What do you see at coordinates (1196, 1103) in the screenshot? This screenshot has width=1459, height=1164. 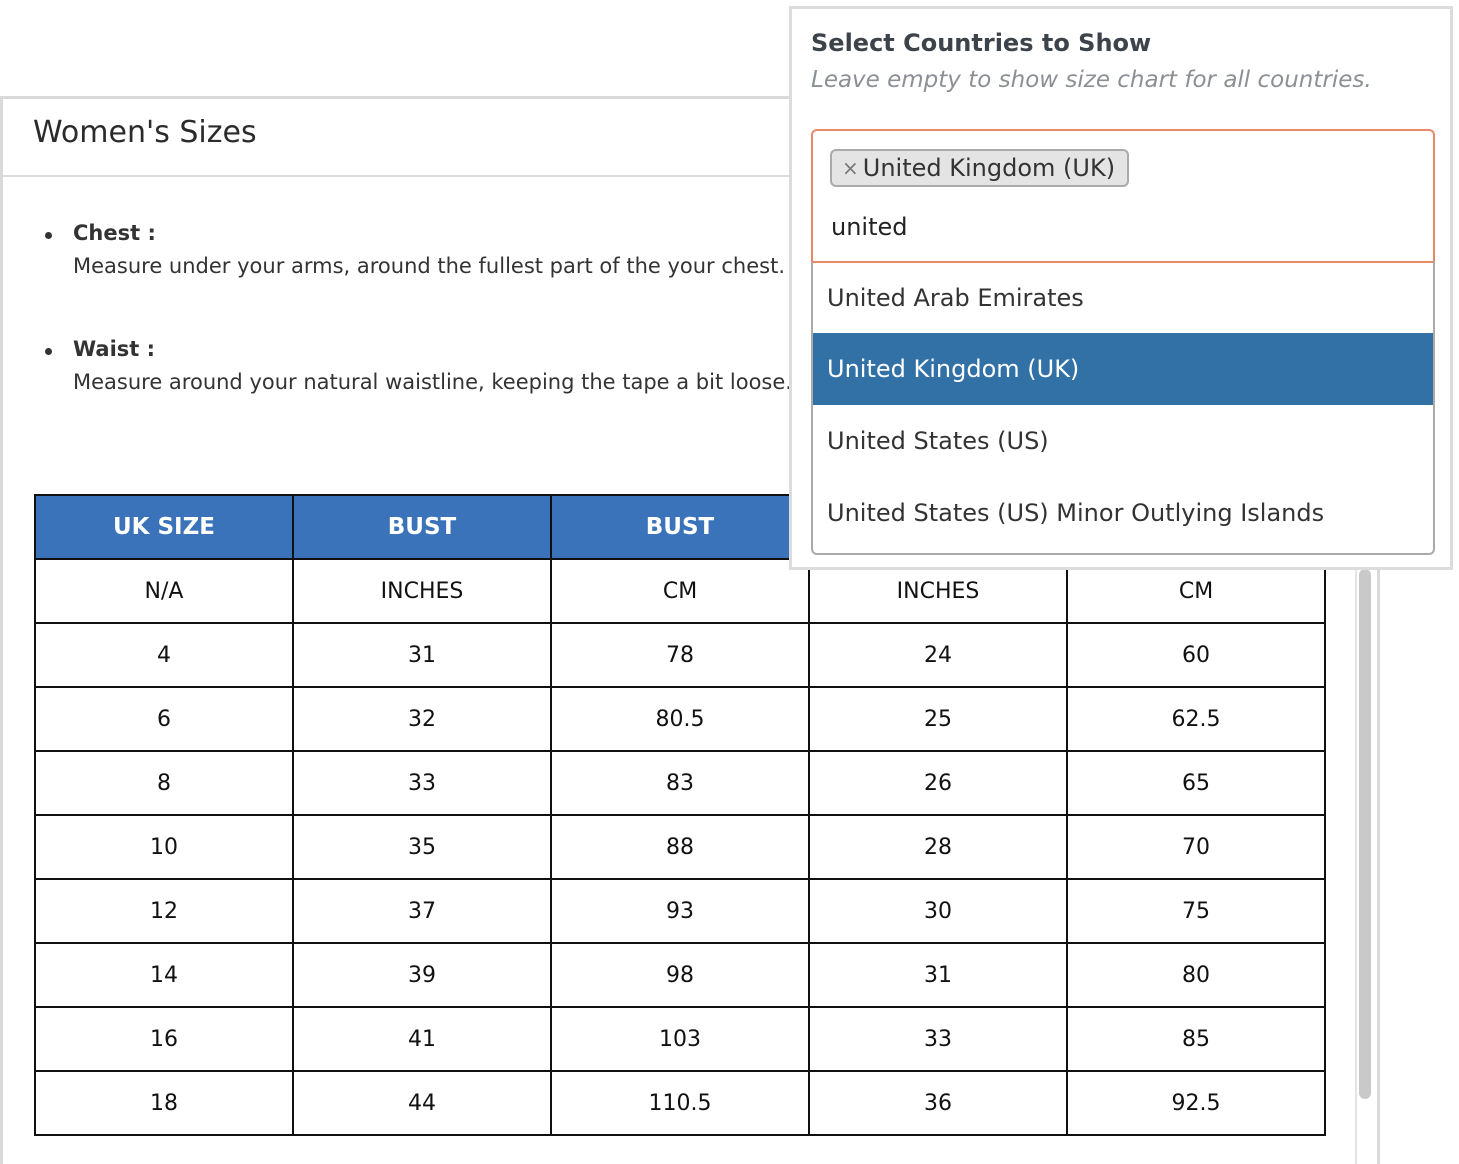 I see `table-cell: 92.5` at bounding box center [1196, 1103].